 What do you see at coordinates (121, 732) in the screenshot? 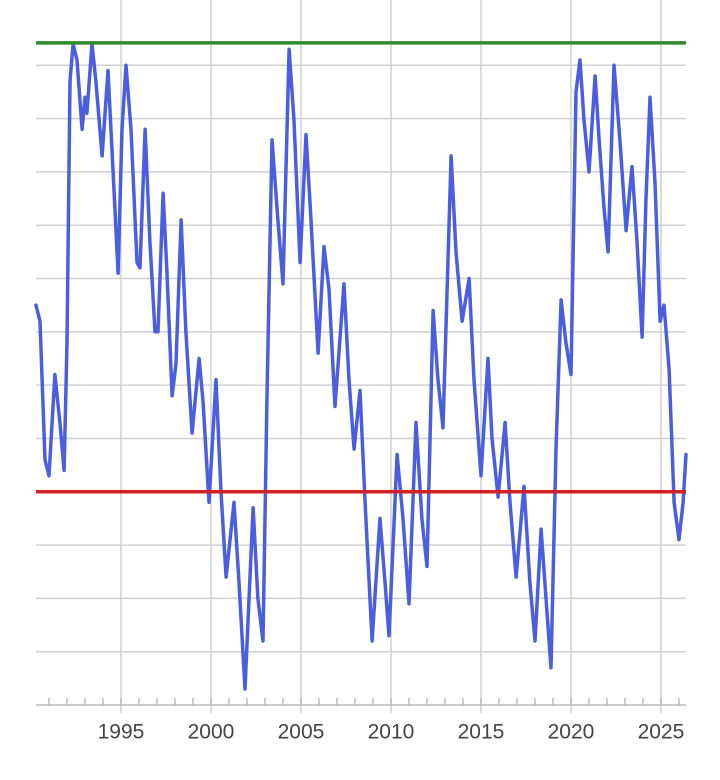
I see `x-tick-label: 1995` at bounding box center [121, 732].